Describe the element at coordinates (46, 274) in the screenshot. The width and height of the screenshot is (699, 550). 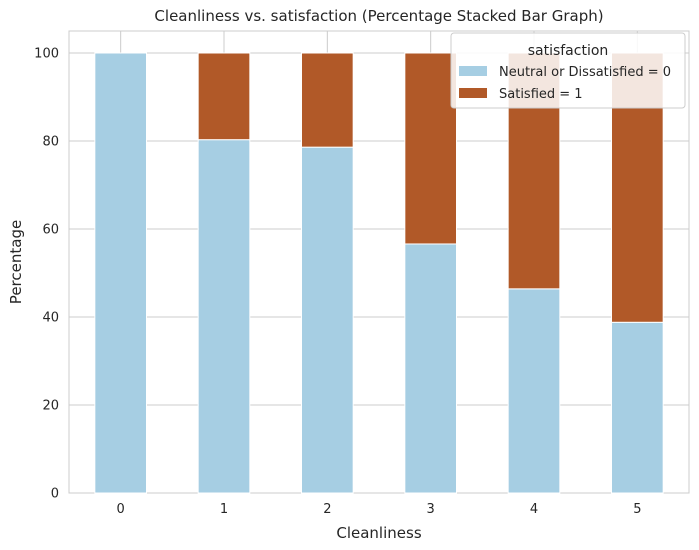
I see `y-tick-labels: 0 20 40 60 80 100` at that location.